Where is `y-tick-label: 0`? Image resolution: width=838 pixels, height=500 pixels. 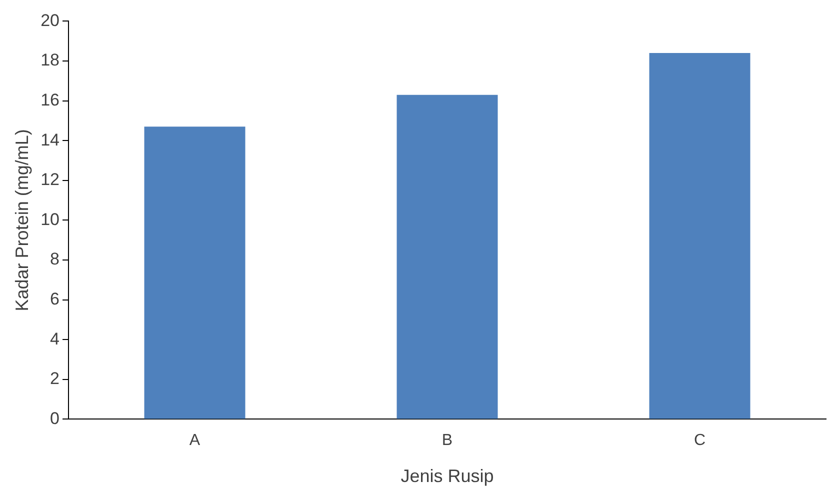
y-tick-label: 0 is located at coordinates (55, 418).